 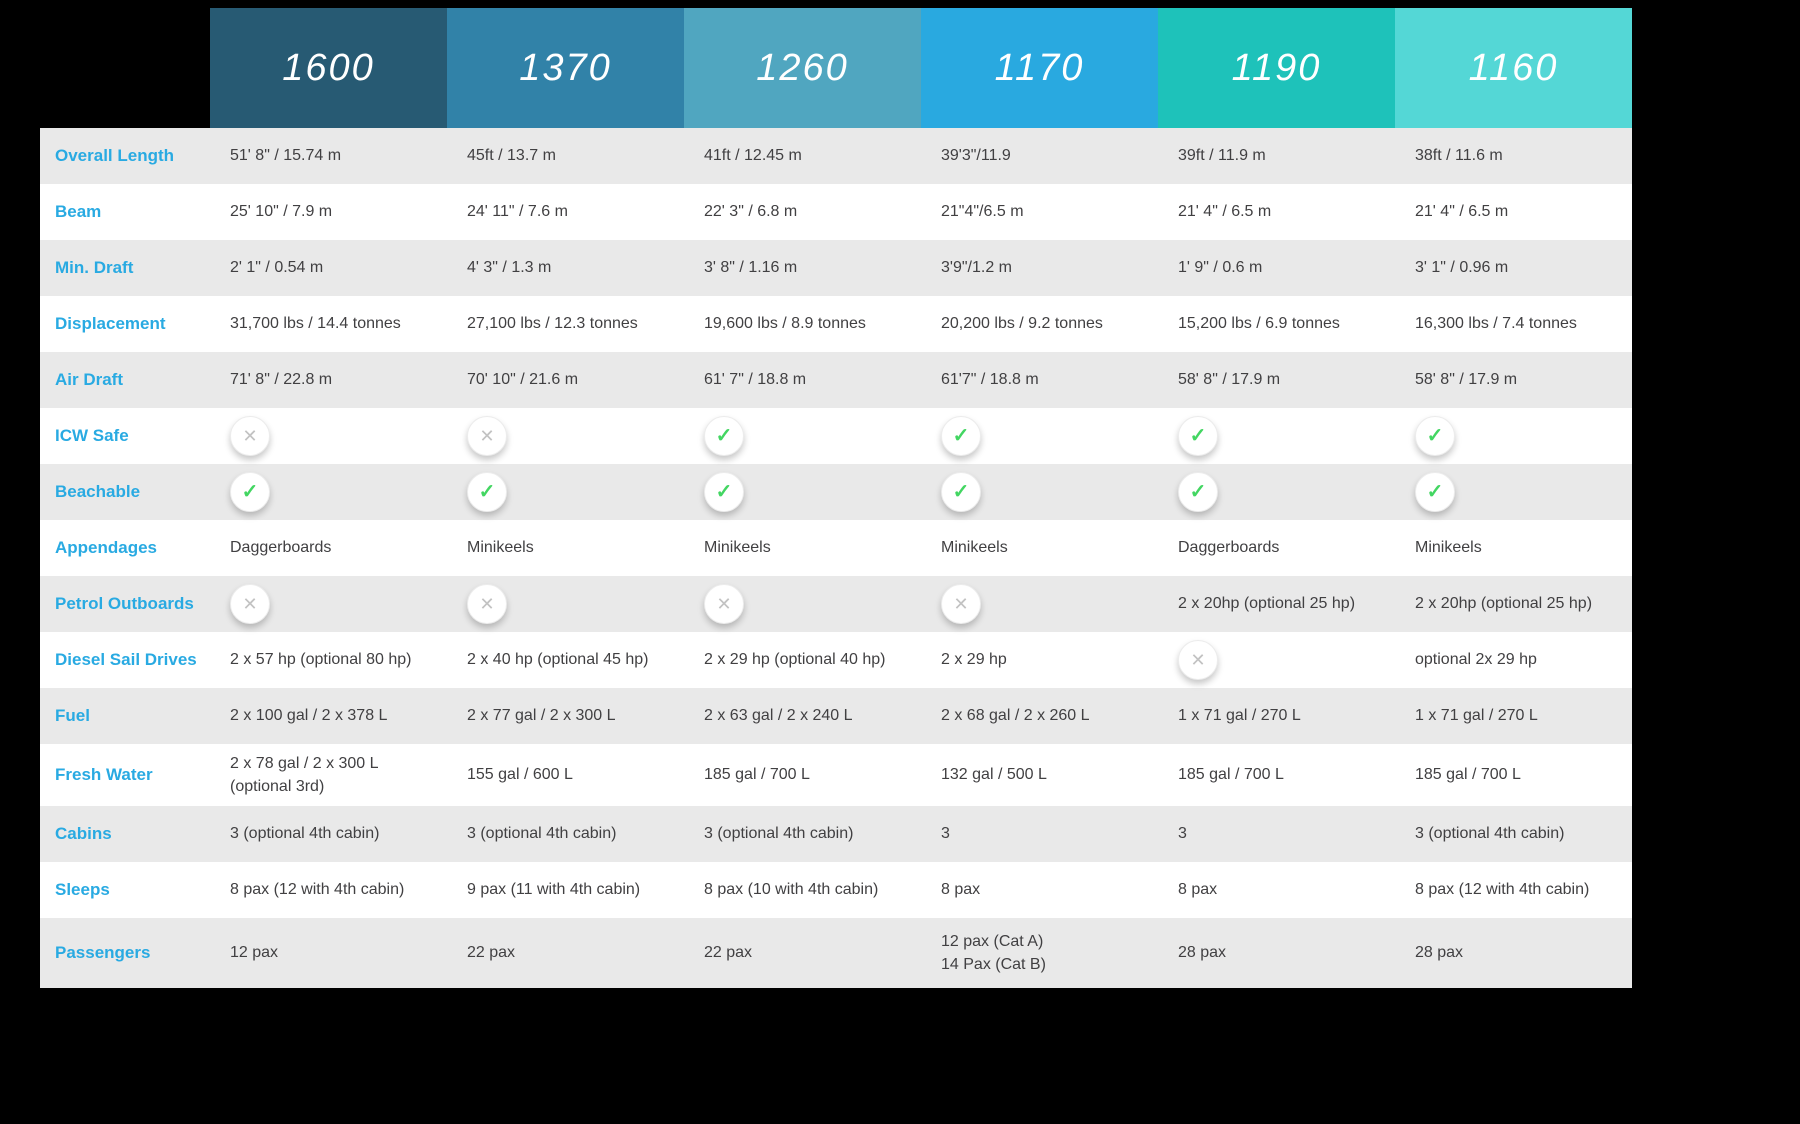 What do you see at coordinates (1276, 68) in the screenshot?
I see `model-header-1190: 1190` at bounding box center [1276, 68].